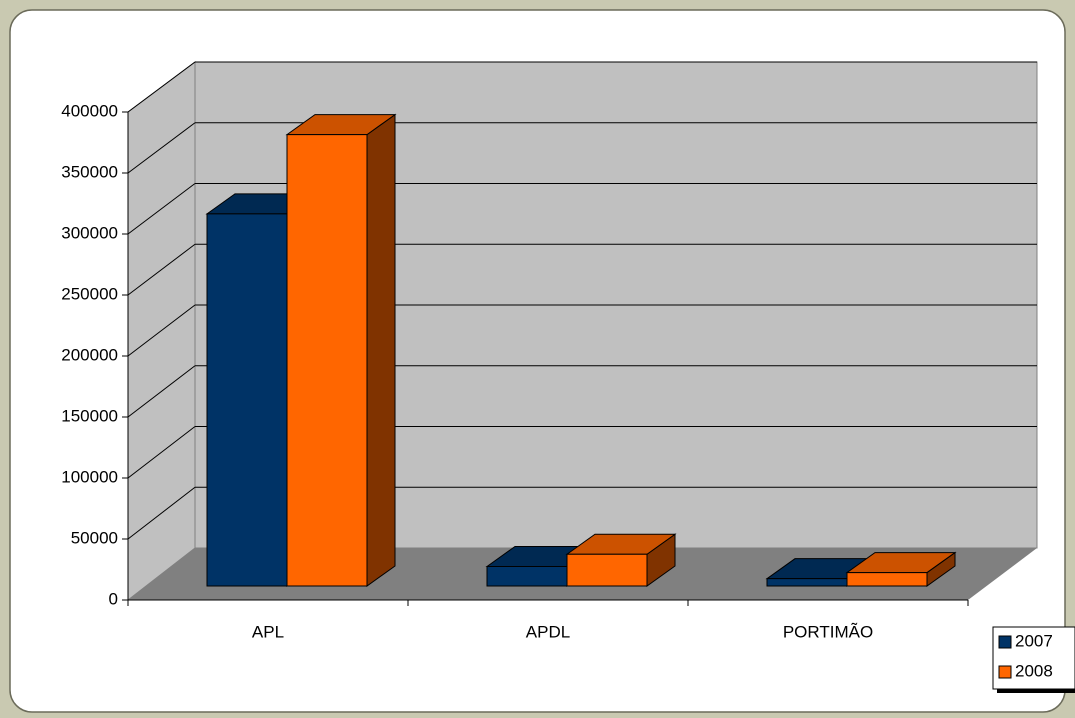 The height and width of the screenshot is (718, 1075). What do you see at coordinates (89, 476) in the screenshot?
I see `y-tick-label: 100000` at bounding box center [89, 476].